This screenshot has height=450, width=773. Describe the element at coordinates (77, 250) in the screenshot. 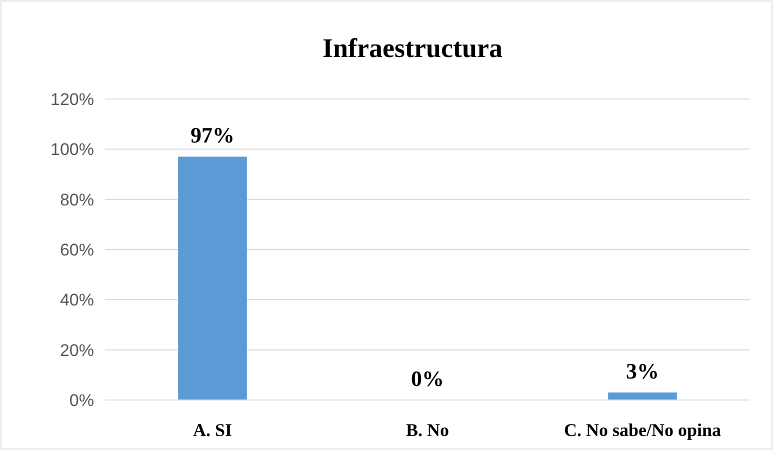

I see `y-tick-label: 60%` at that location.